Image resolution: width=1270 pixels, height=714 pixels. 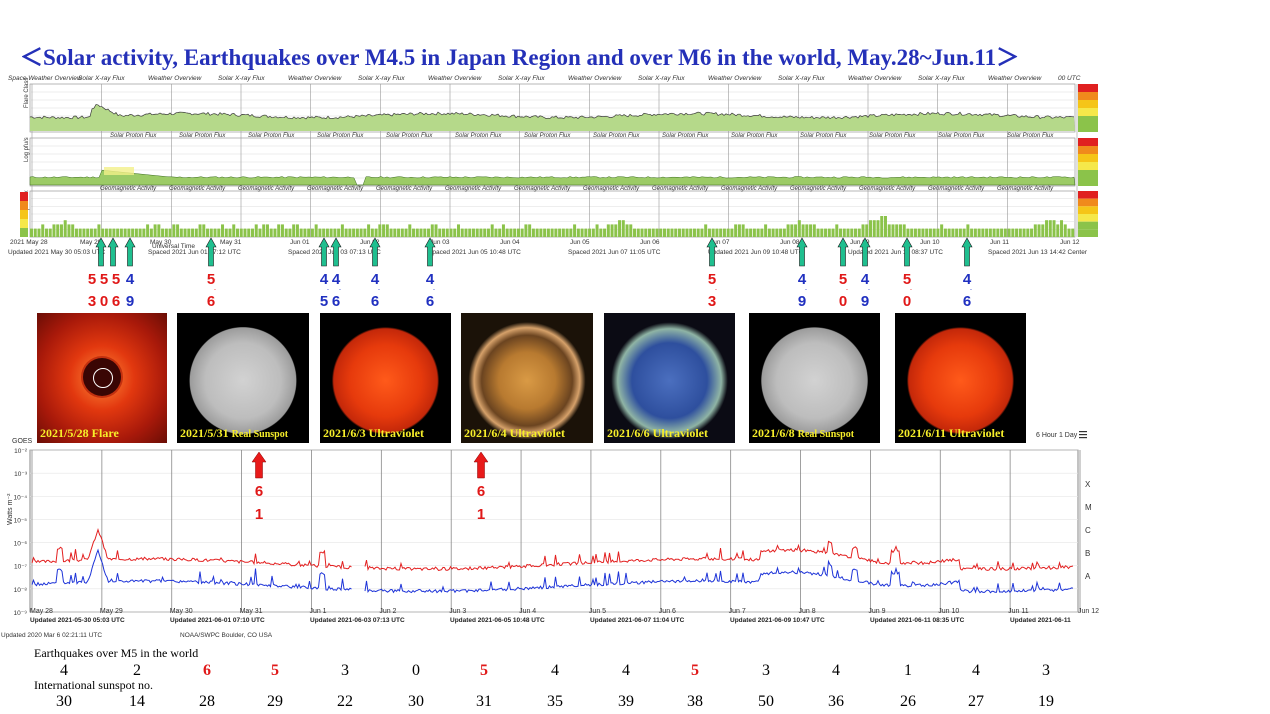 What do you see at coordinates (1083, 432) in the screenshot?
I see `menu-icon` at bounding box center [1083, 432].